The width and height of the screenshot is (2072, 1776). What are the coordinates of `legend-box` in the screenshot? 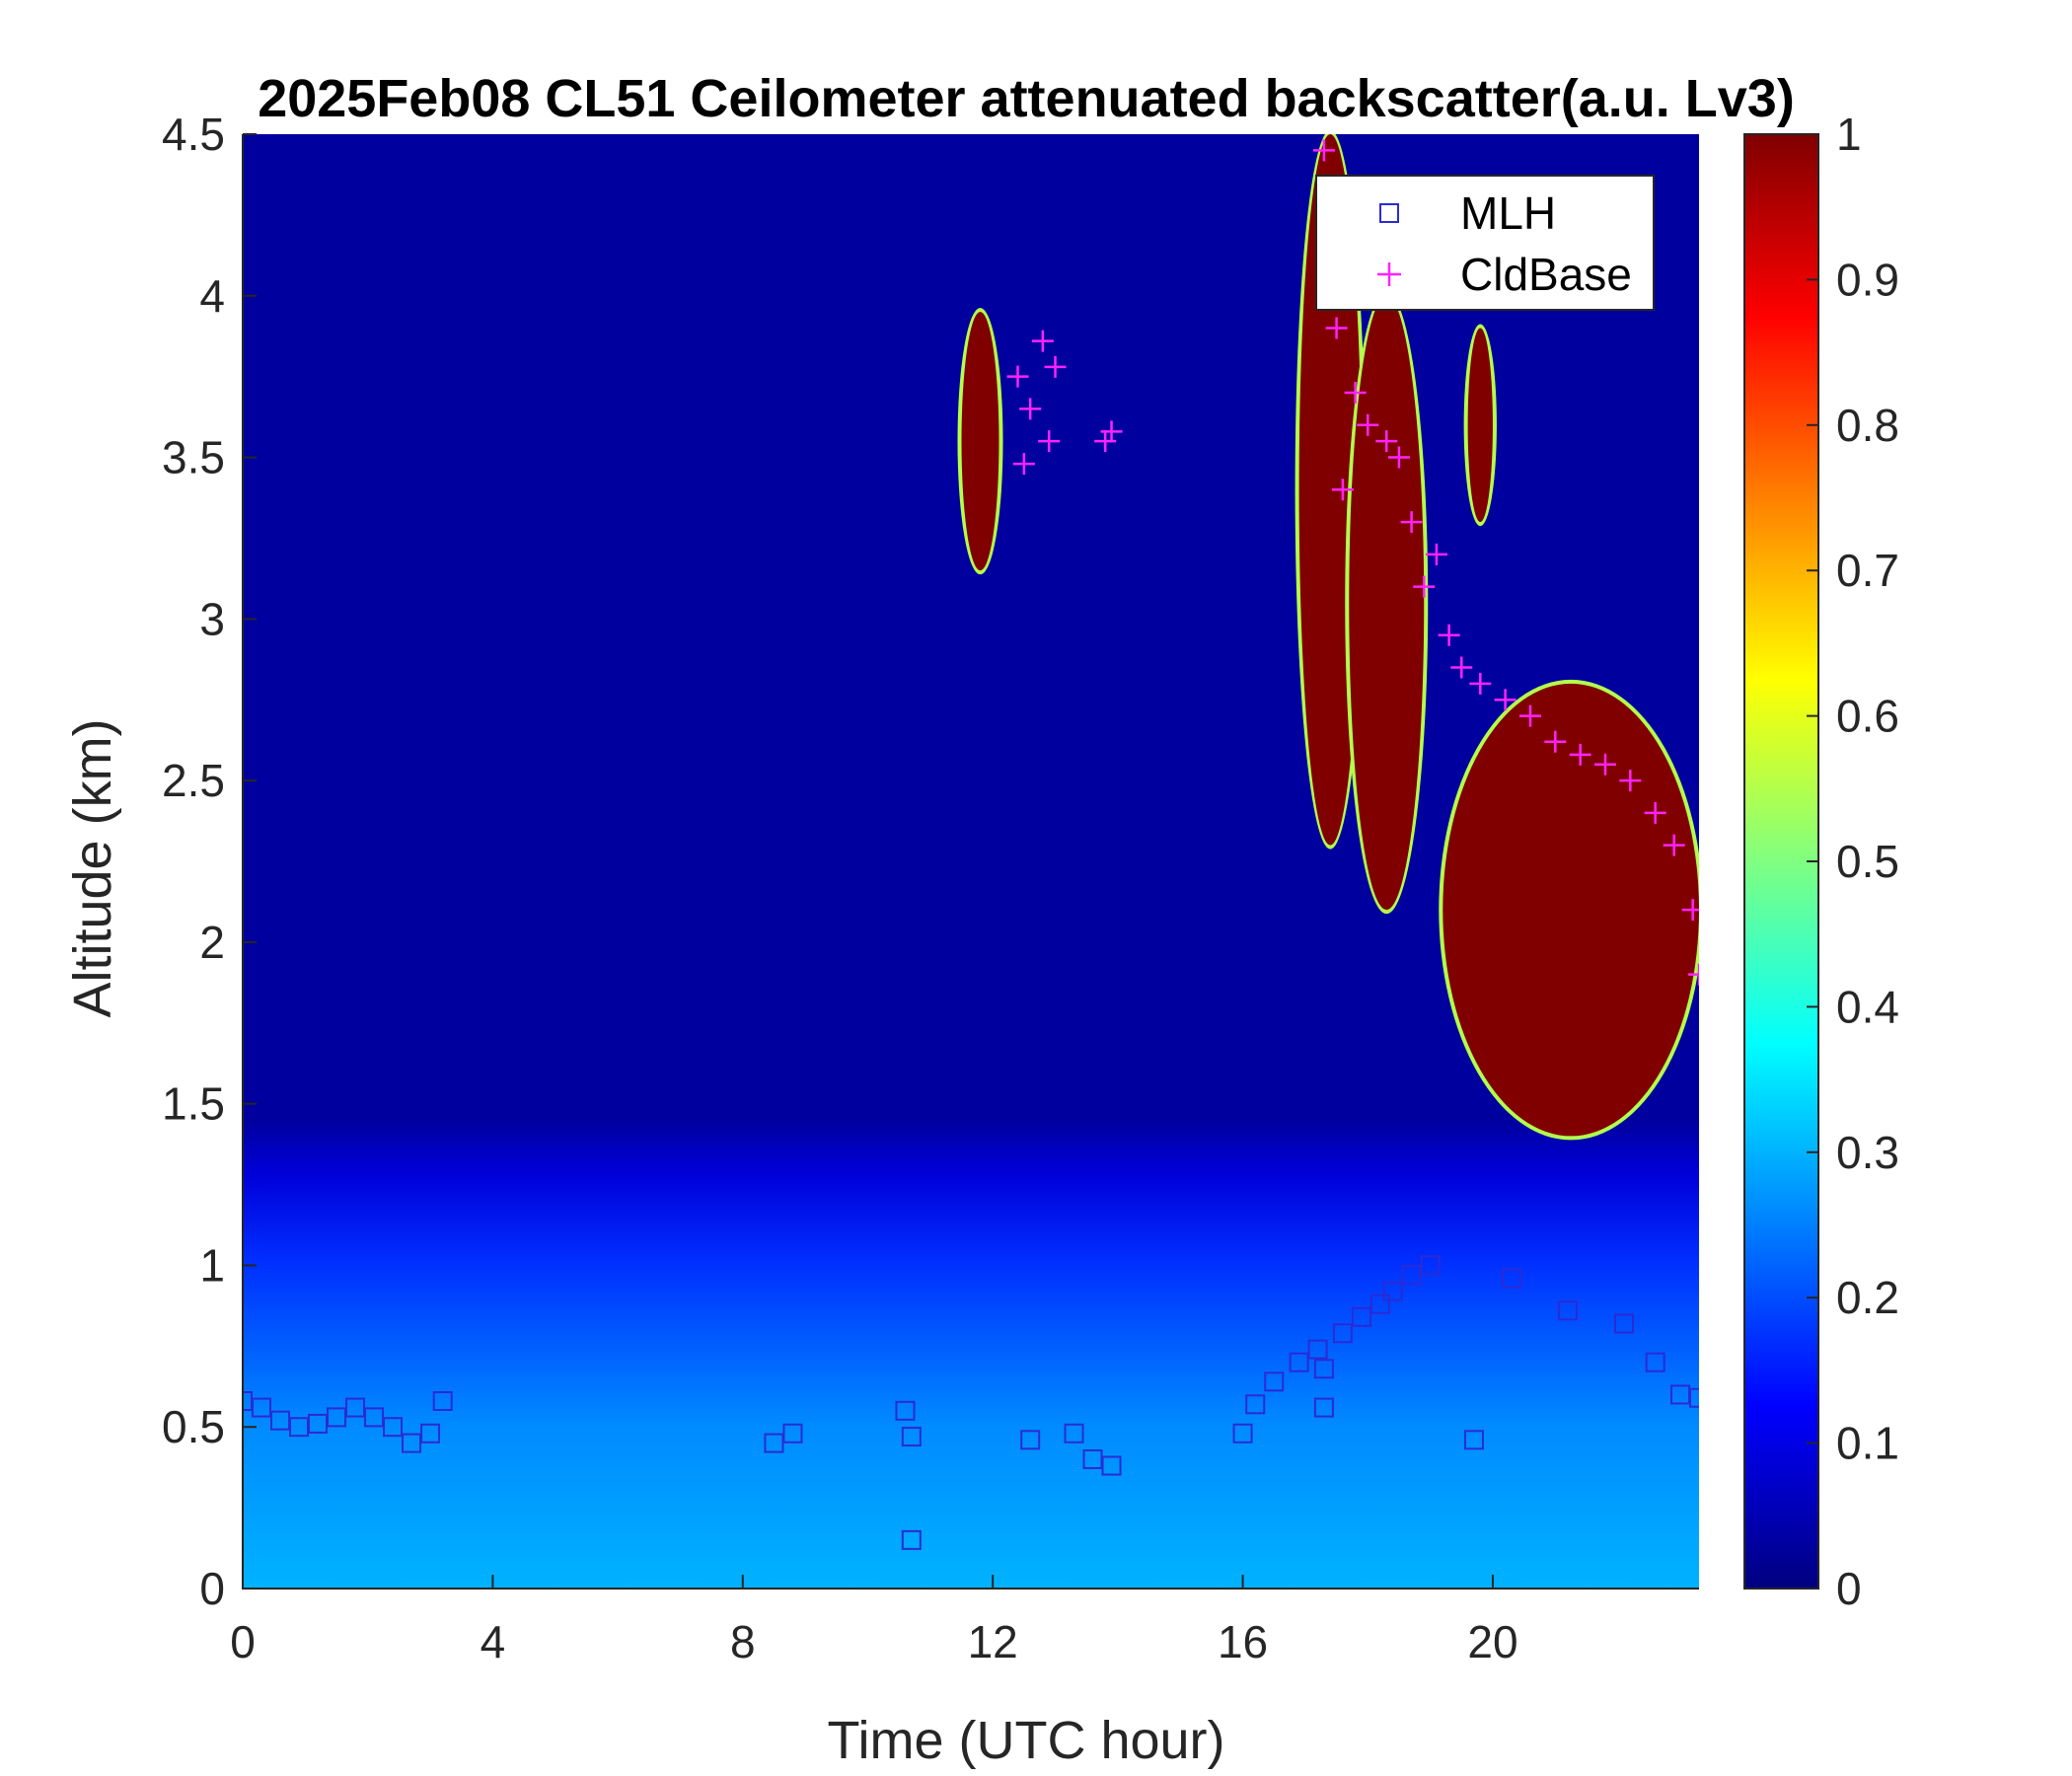 It's located at (1485, 243).